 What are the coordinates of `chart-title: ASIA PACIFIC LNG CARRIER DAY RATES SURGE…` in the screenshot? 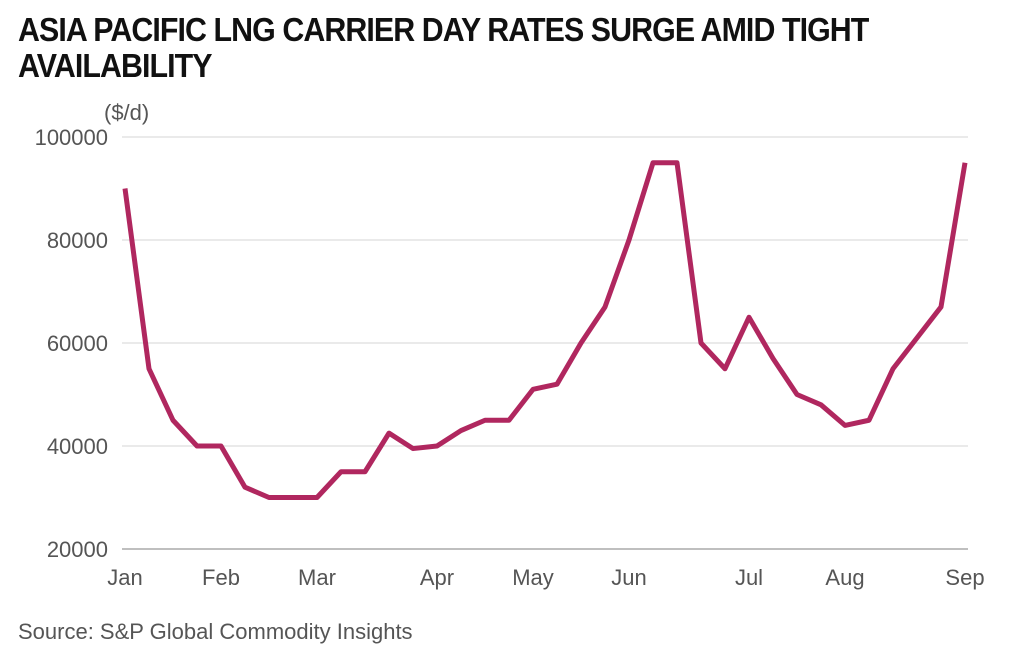 It's located at (443, 47).